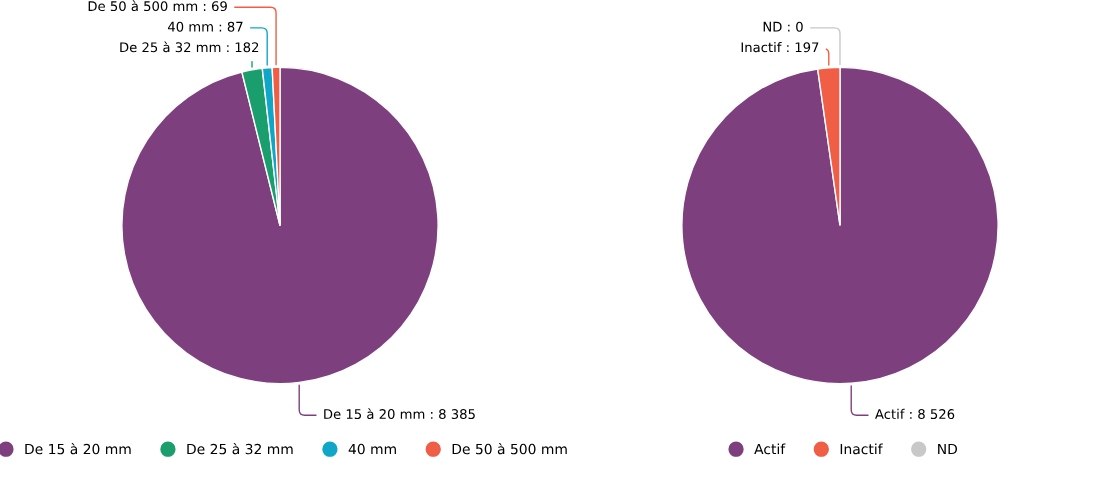  What do you see at coordinates (157, 6) in the screenshot?
I see `data-label: De 50 à 500 mm : 69` at bounding box center [157, 6].